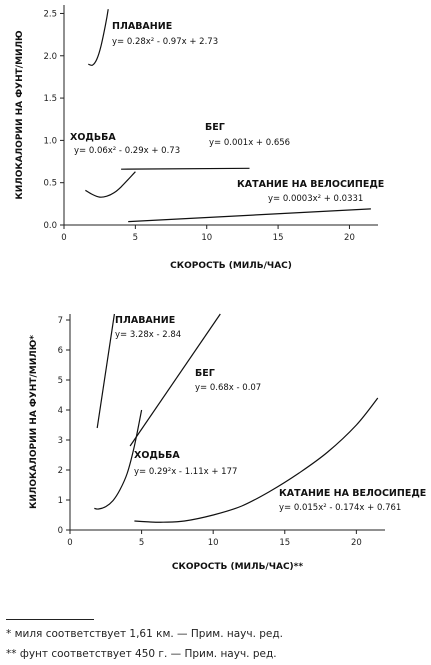  Describe the element at coordinates (50, 14) in the screenshot. I see `y-tick-label: 2.5` at that location.